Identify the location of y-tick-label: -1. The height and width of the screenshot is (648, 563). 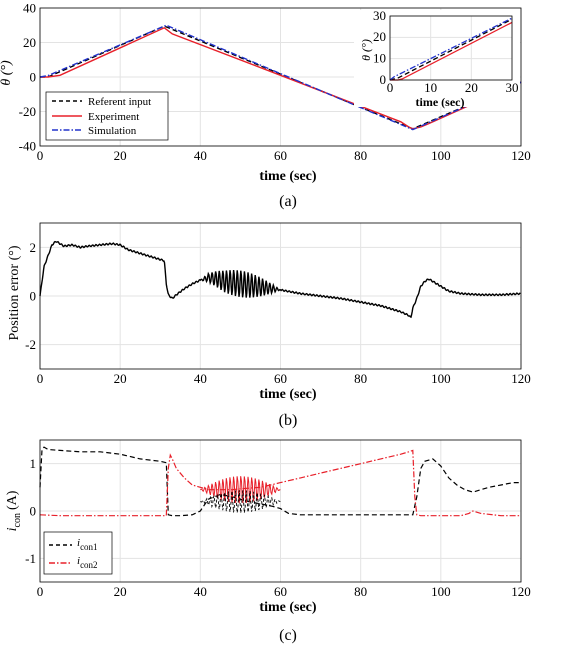
(30, 558).